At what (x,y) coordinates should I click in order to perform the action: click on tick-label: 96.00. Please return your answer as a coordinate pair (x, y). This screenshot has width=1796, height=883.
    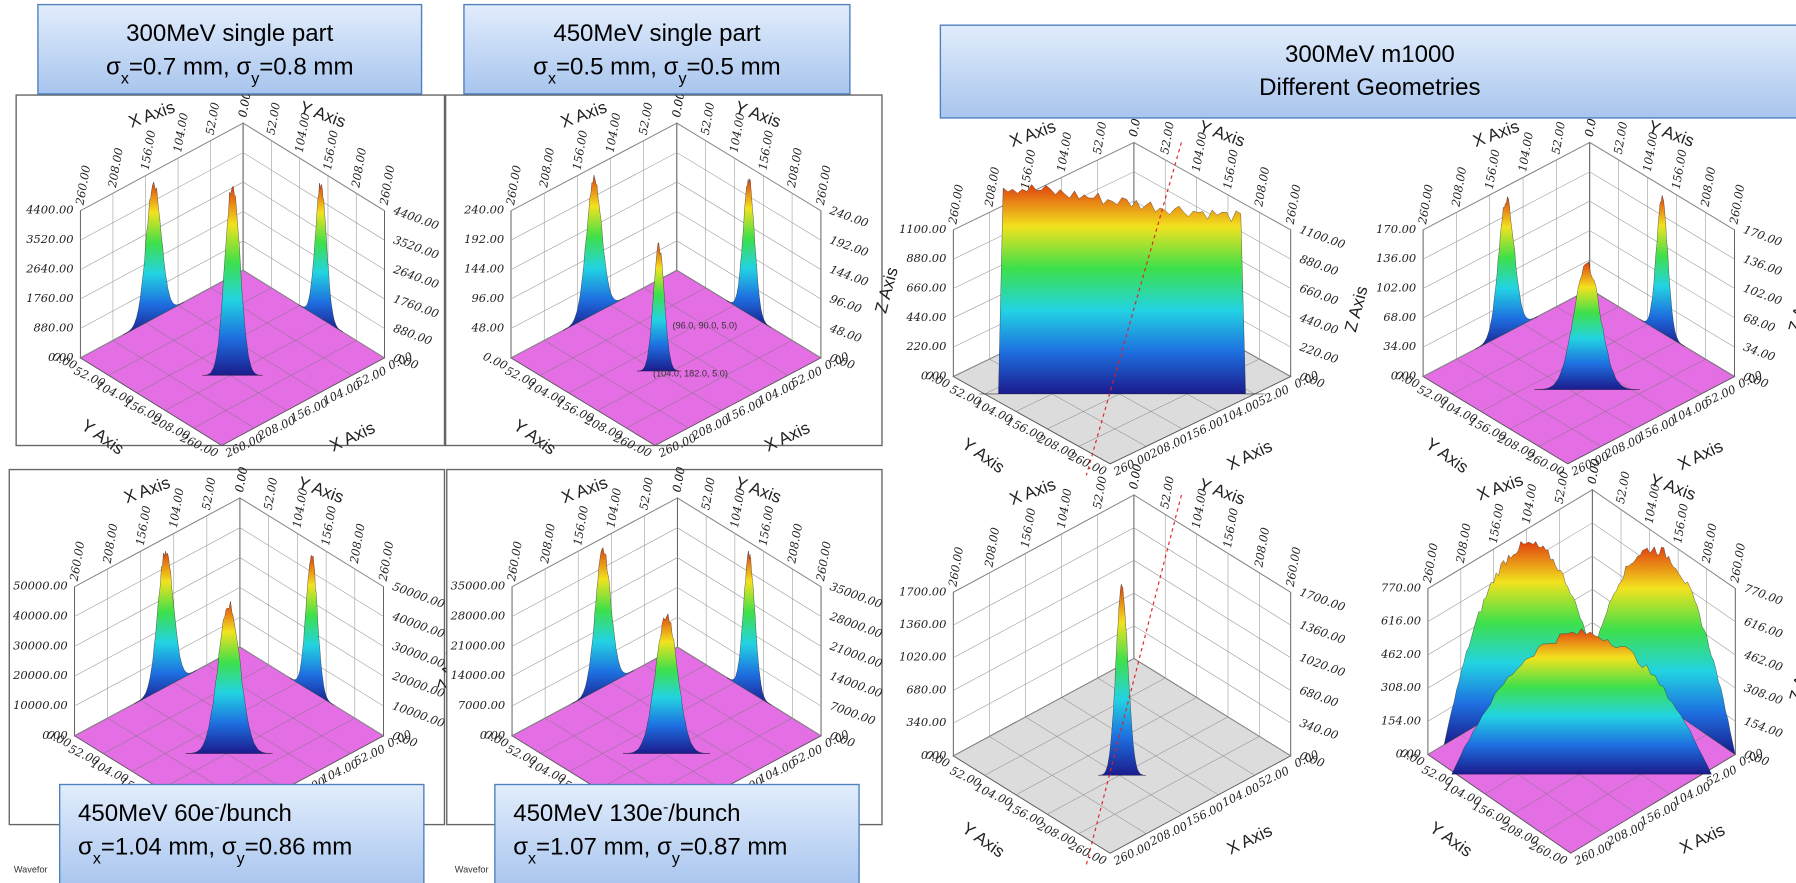
    Looking at the image, I should click on (487, 298).